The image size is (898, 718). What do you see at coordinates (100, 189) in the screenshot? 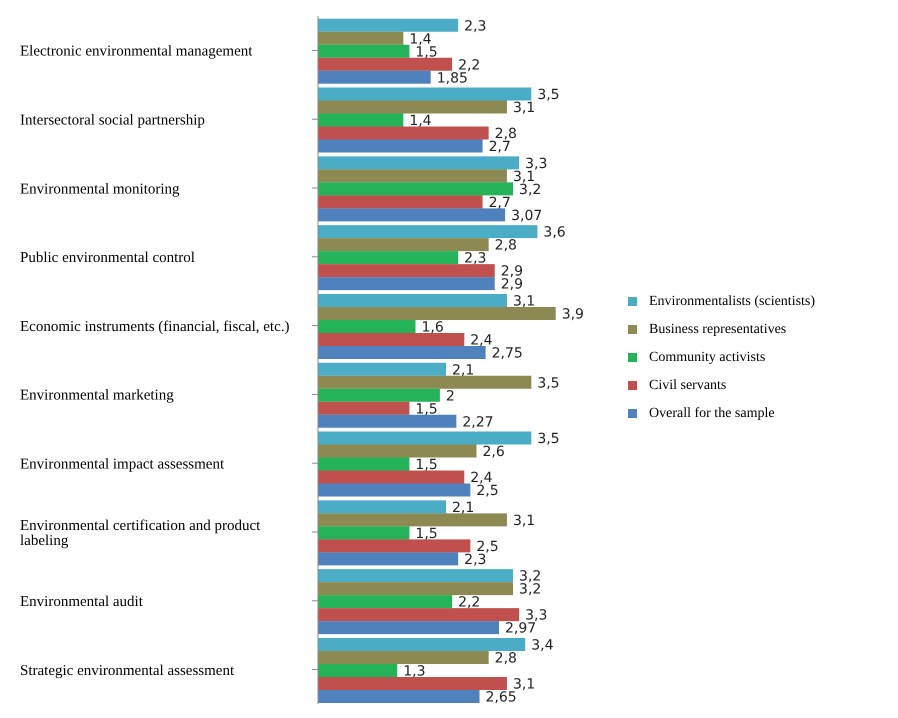
I see `y-tick-label: Environmental monitoring` at bounding box center [100, 189].